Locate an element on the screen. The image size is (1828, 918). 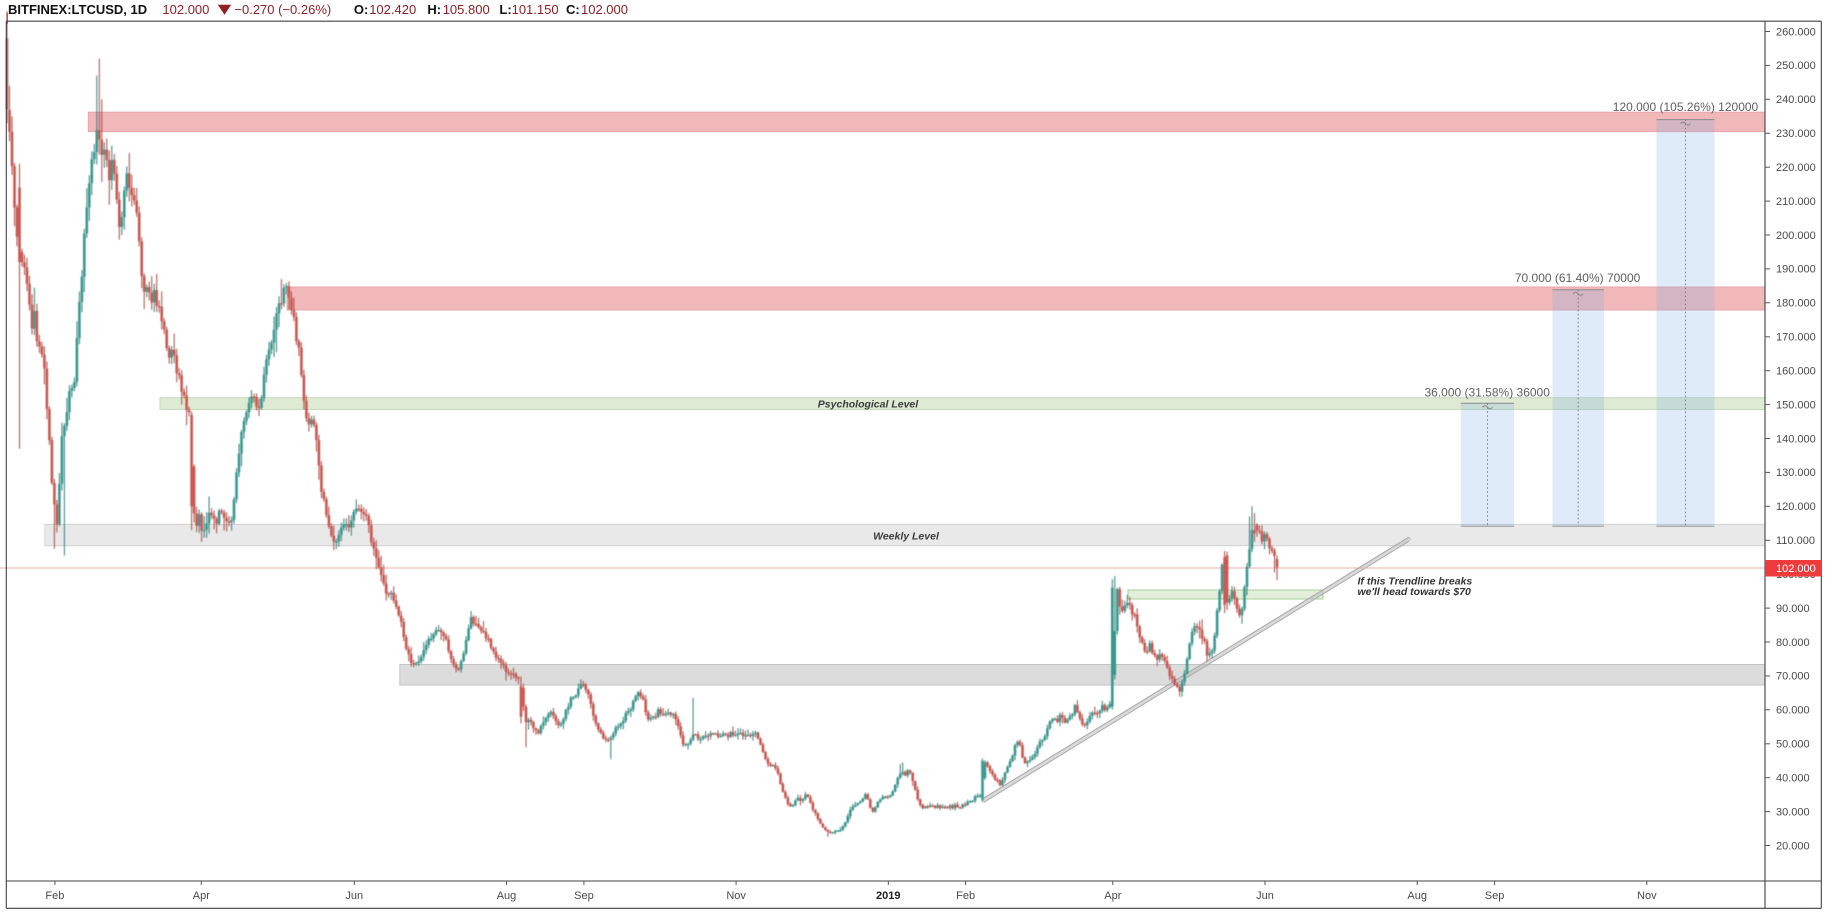
svg-text: 170.000 is located at coordinates (1796, 338).